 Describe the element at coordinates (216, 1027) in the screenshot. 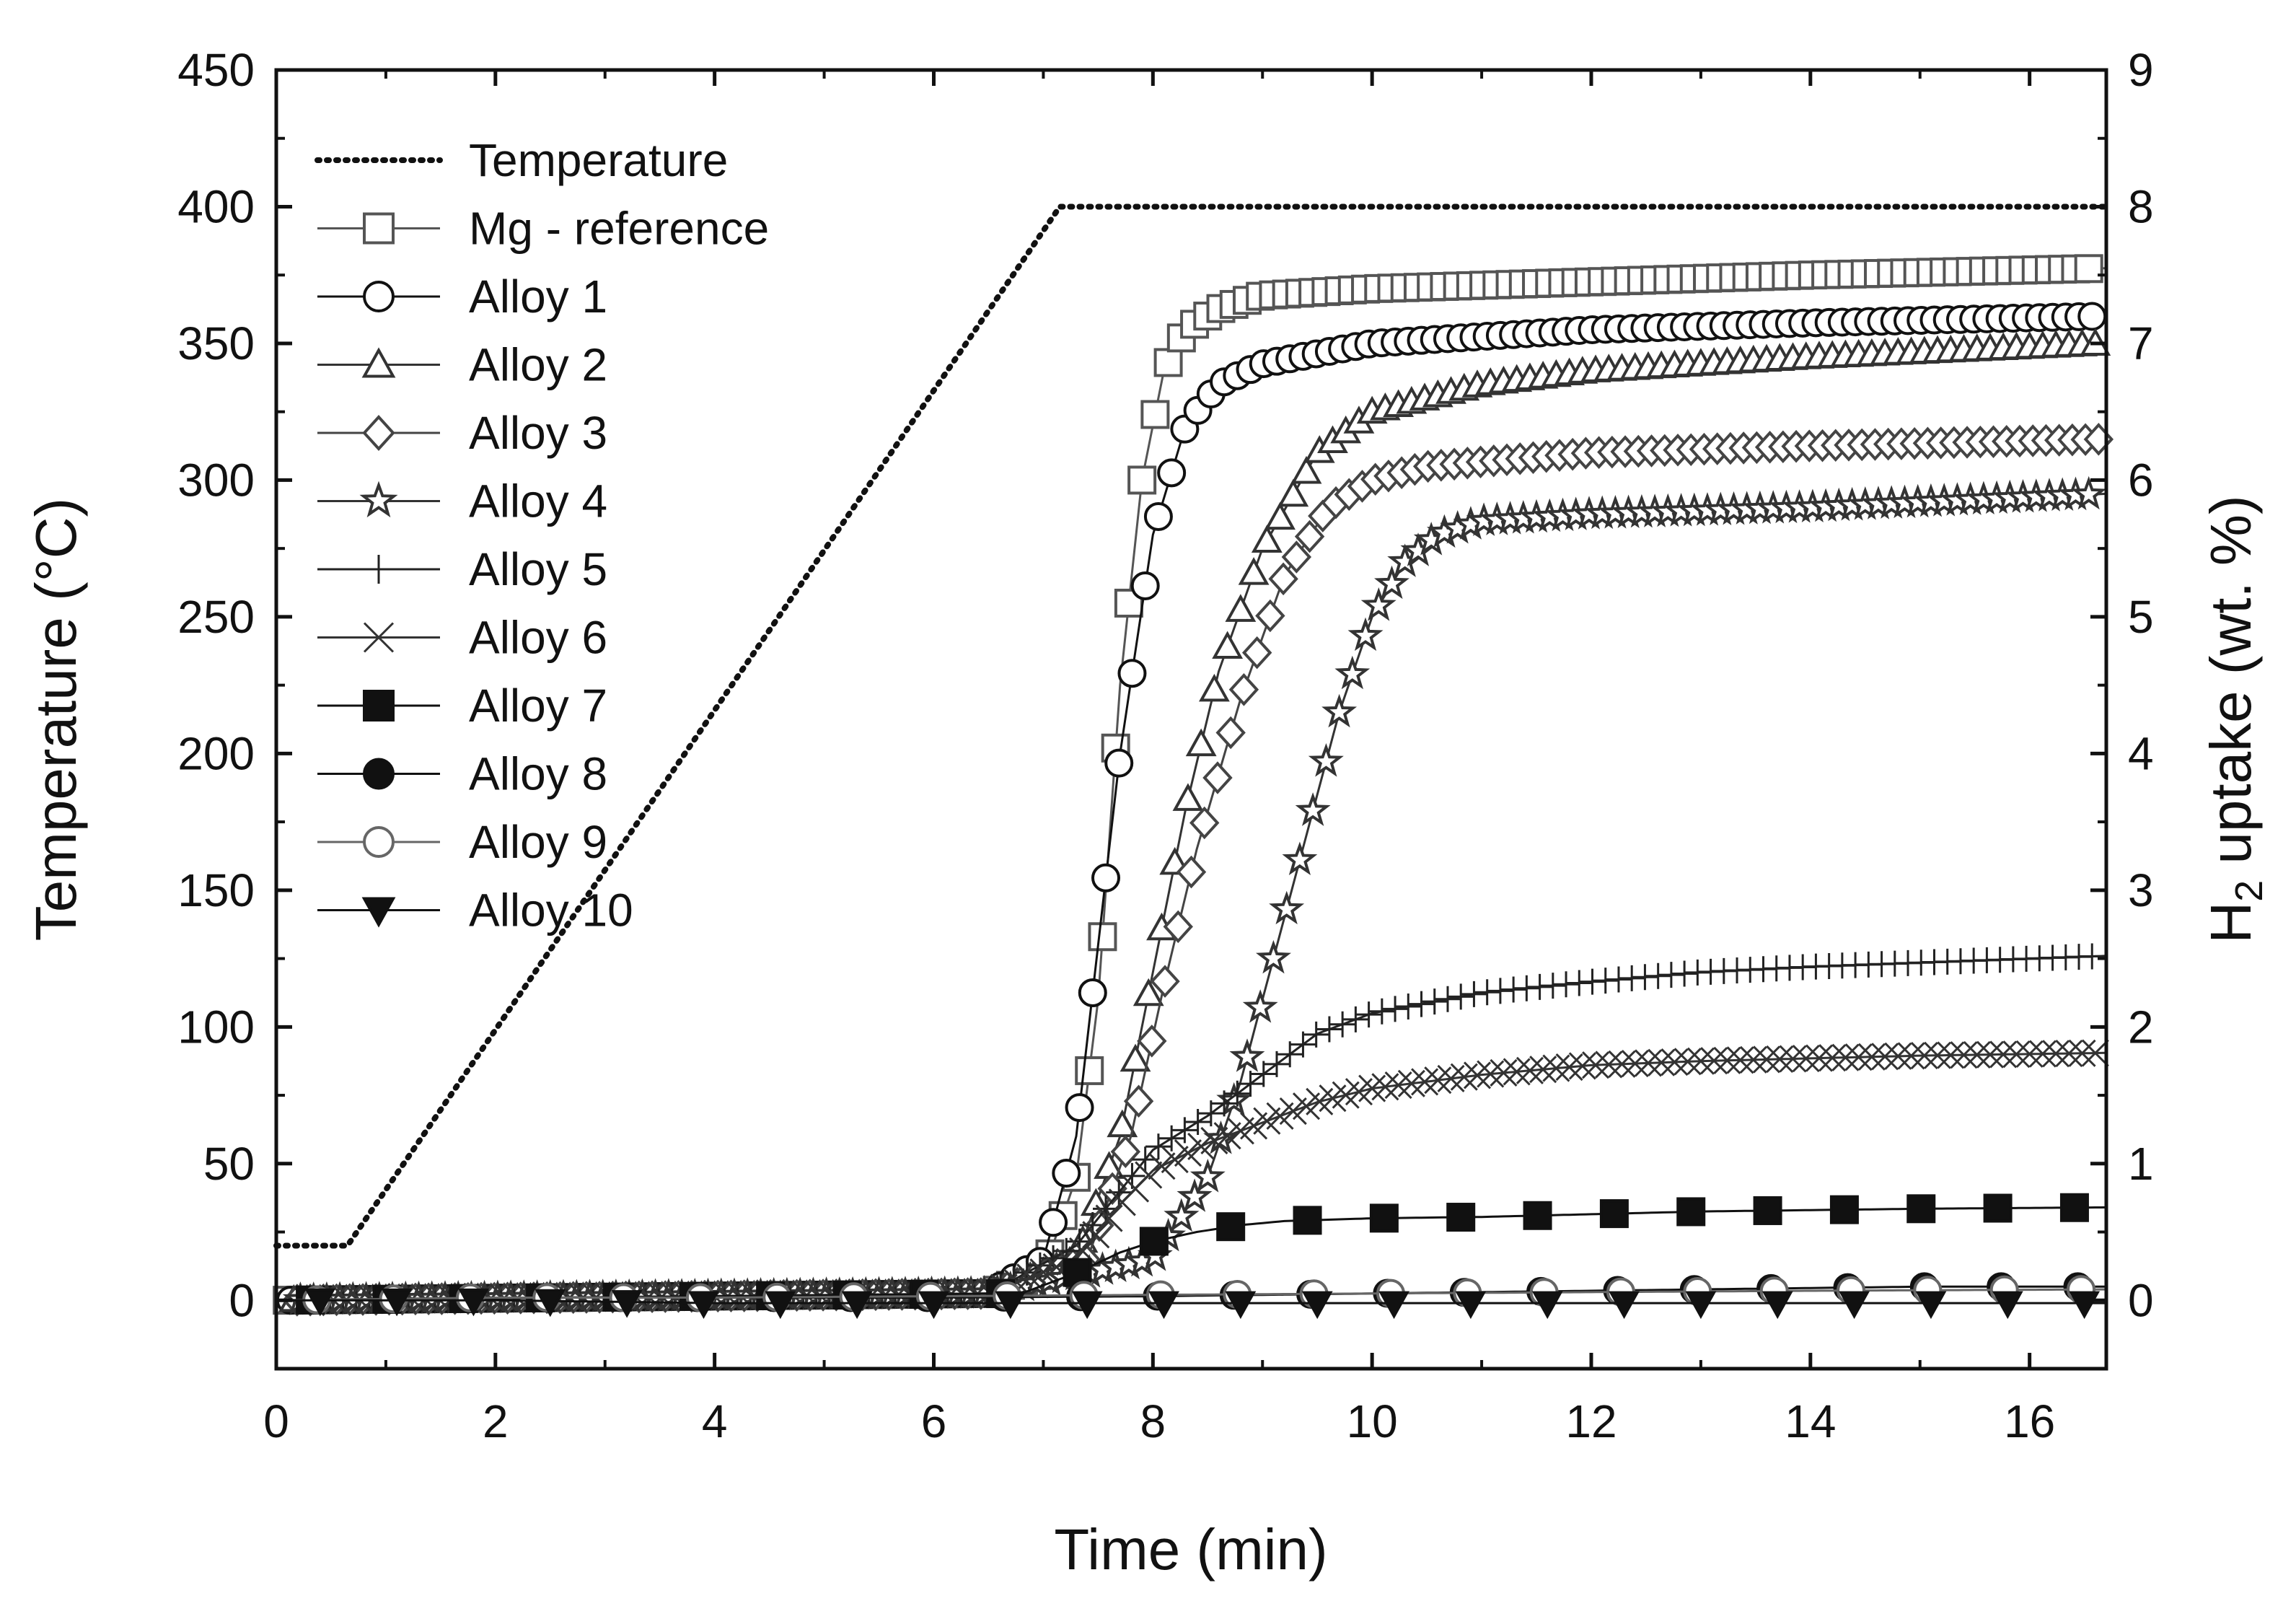

I see `y-tick-label: 100` at that location.